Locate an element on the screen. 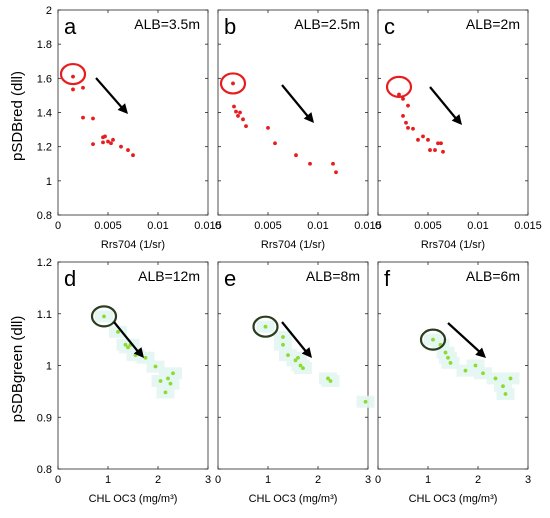 This screenshot has width=550, height=518. y-tick-label: 2 is located at coordinates (49, 11).